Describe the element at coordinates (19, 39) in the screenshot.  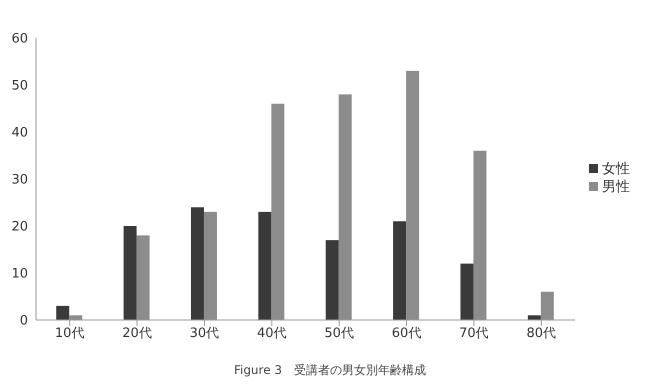
I see `y-tick-label: 60` at that location.